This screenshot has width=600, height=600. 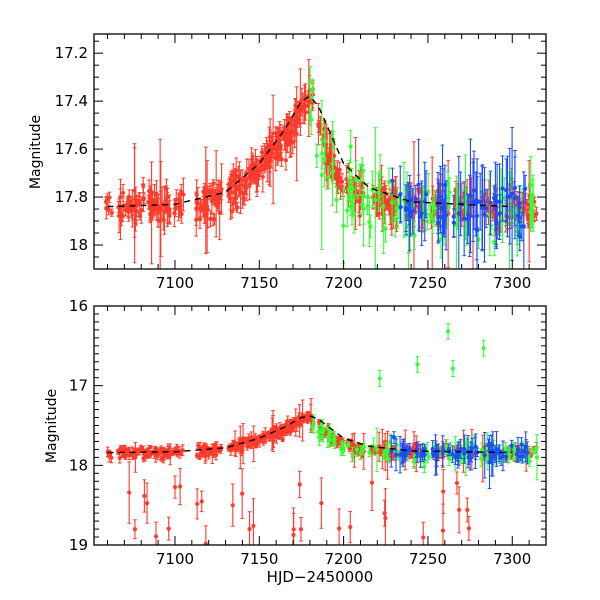 What do you see at coordinates (36, 152) in the screenshot?
I see `top-y-axis-label: Magnitude` at bounding box center [36, 152].